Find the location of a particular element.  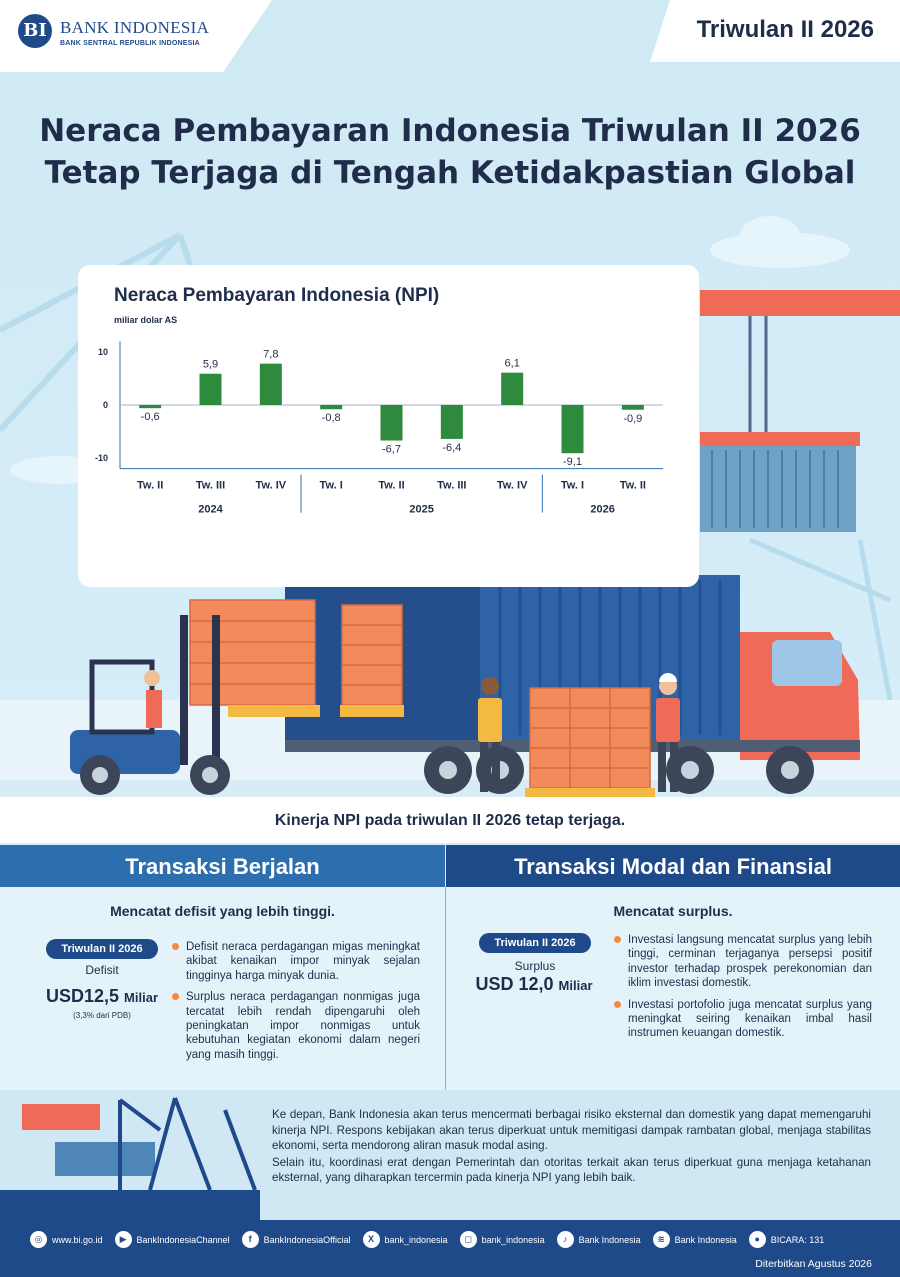

capital-account-subheading: Mencatat surplus. is located at coordinates (673, 911).